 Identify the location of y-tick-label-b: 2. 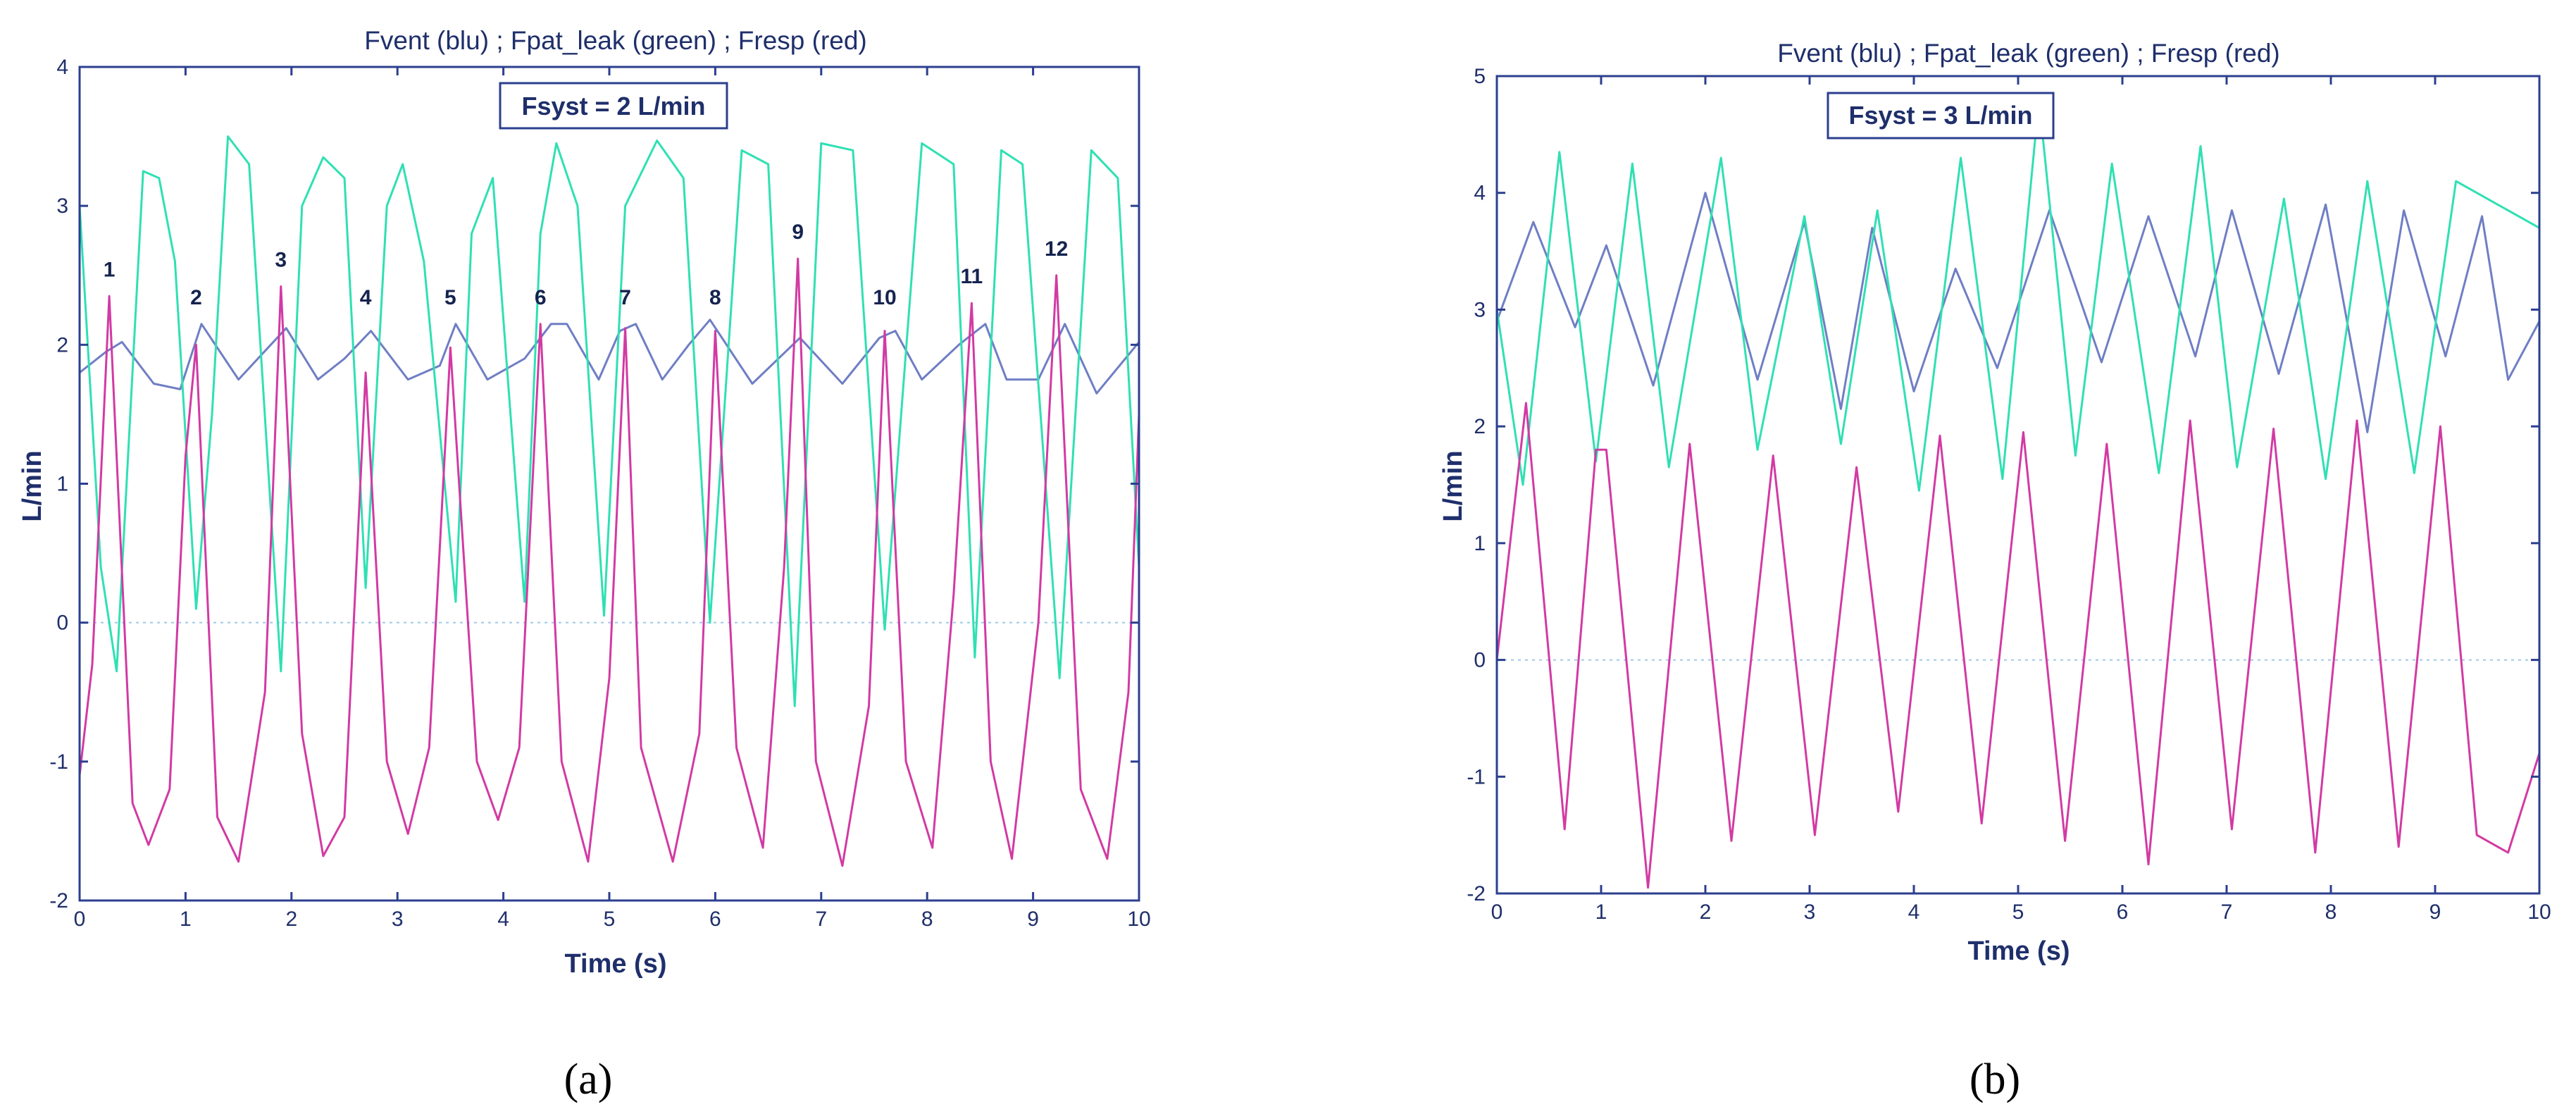
(1480, 426).